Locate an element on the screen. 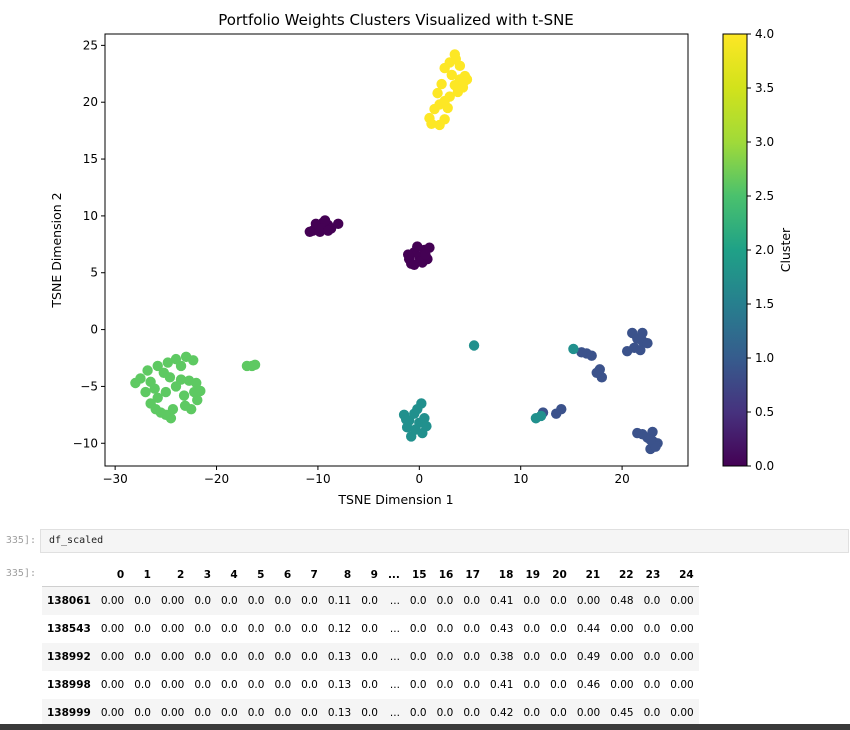 The height and width of the screenshot is (730, 850). column-header: 4 is located at coordinates (229, 575).